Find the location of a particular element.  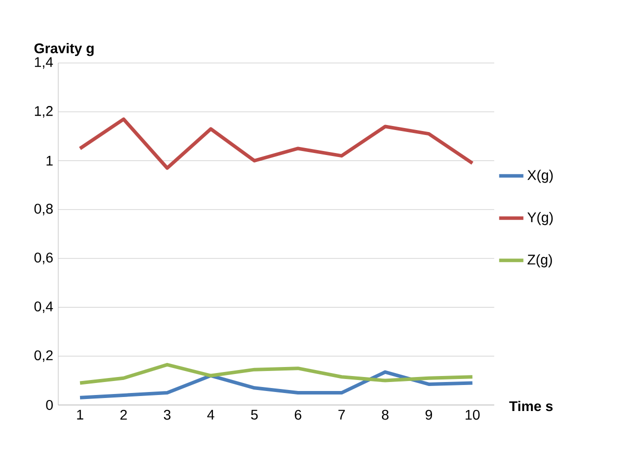

y-tick-label: 0,8 is located at coordinates (43, 210).